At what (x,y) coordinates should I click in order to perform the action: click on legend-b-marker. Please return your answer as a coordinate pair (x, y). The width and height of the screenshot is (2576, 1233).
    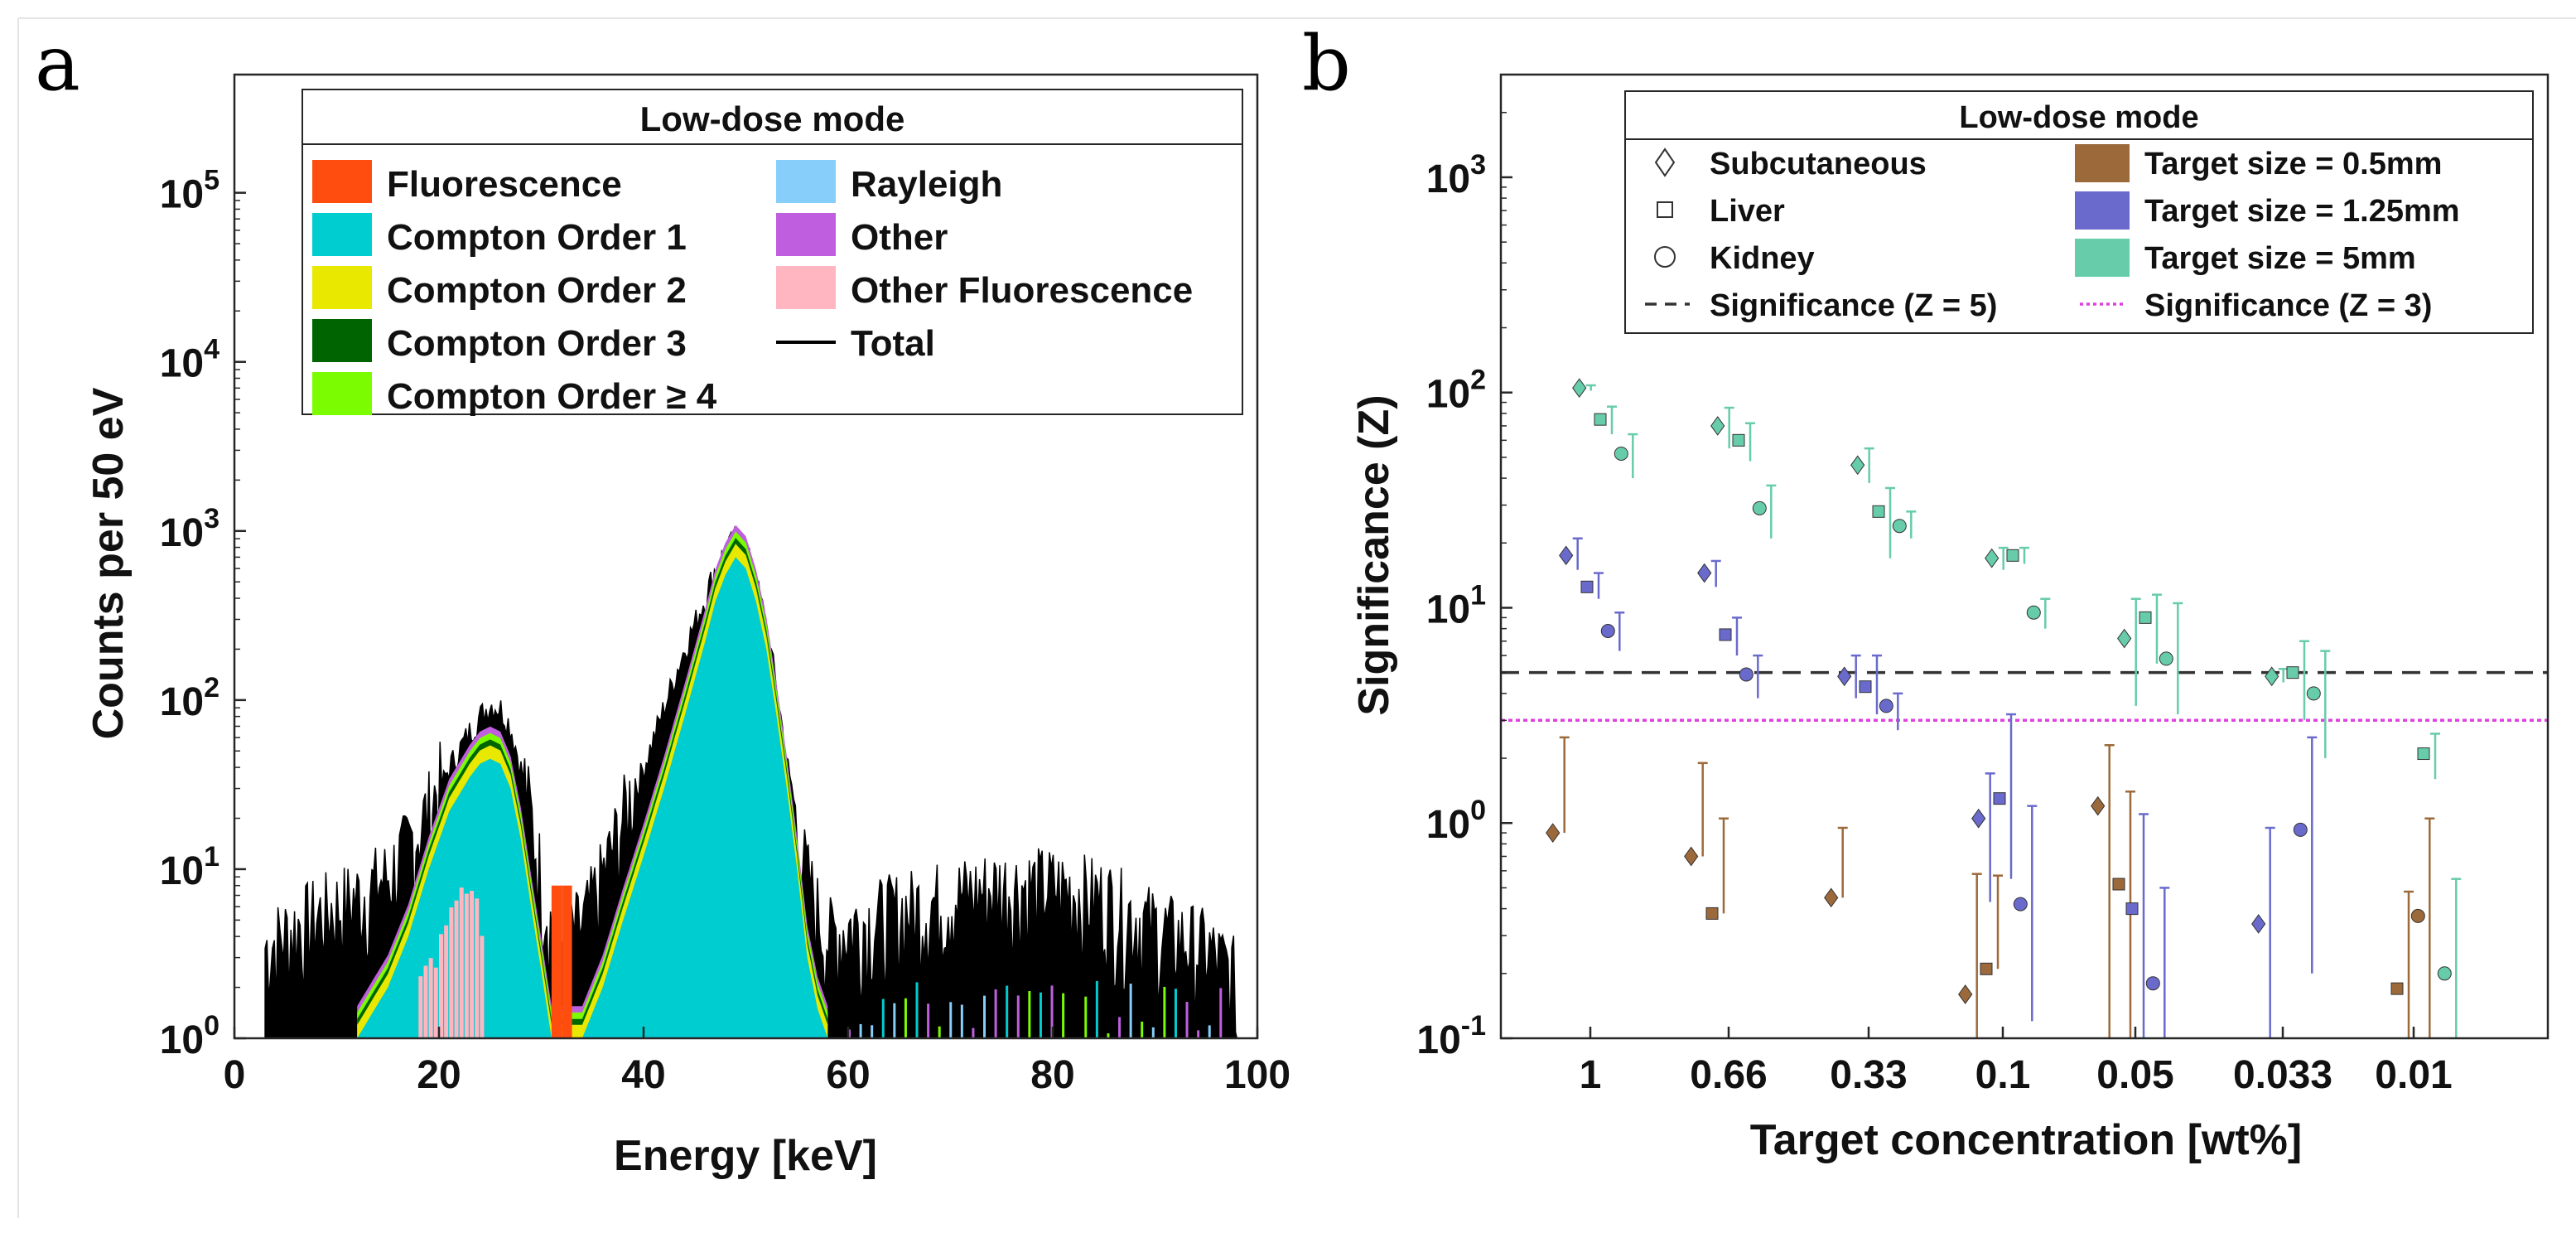
    Looking at the image, I should click on (1665, 257).